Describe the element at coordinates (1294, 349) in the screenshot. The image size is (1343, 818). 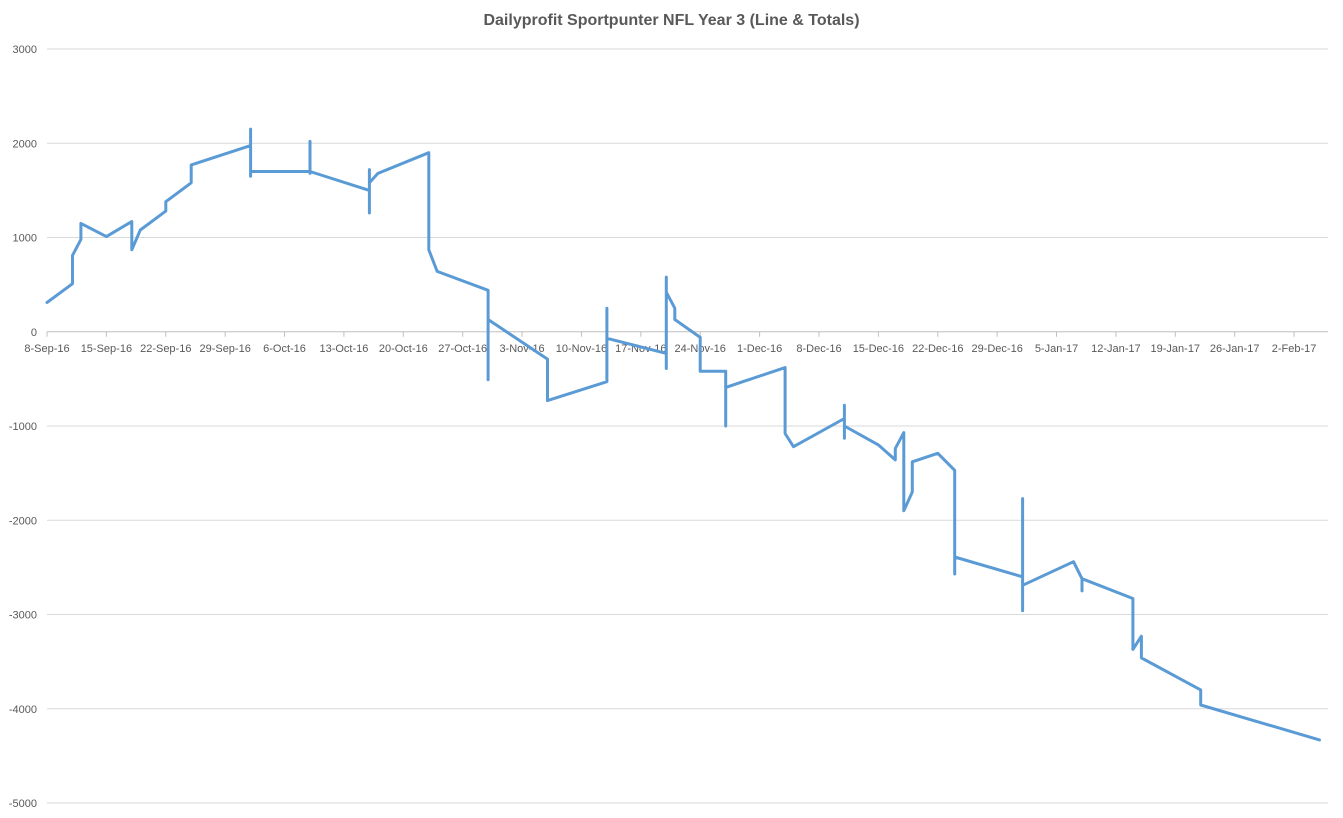
I see `x-tick-label: 2-Feb-17` at that location.